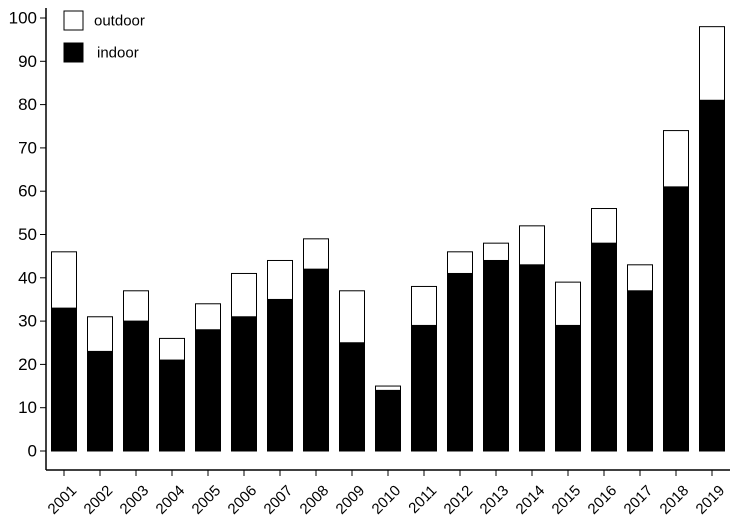 This screenshot has width=732, height=520. Describe the element at coordinates (27, 277) in the screenshot. I see `y-tick-label-40: 40` at that location.